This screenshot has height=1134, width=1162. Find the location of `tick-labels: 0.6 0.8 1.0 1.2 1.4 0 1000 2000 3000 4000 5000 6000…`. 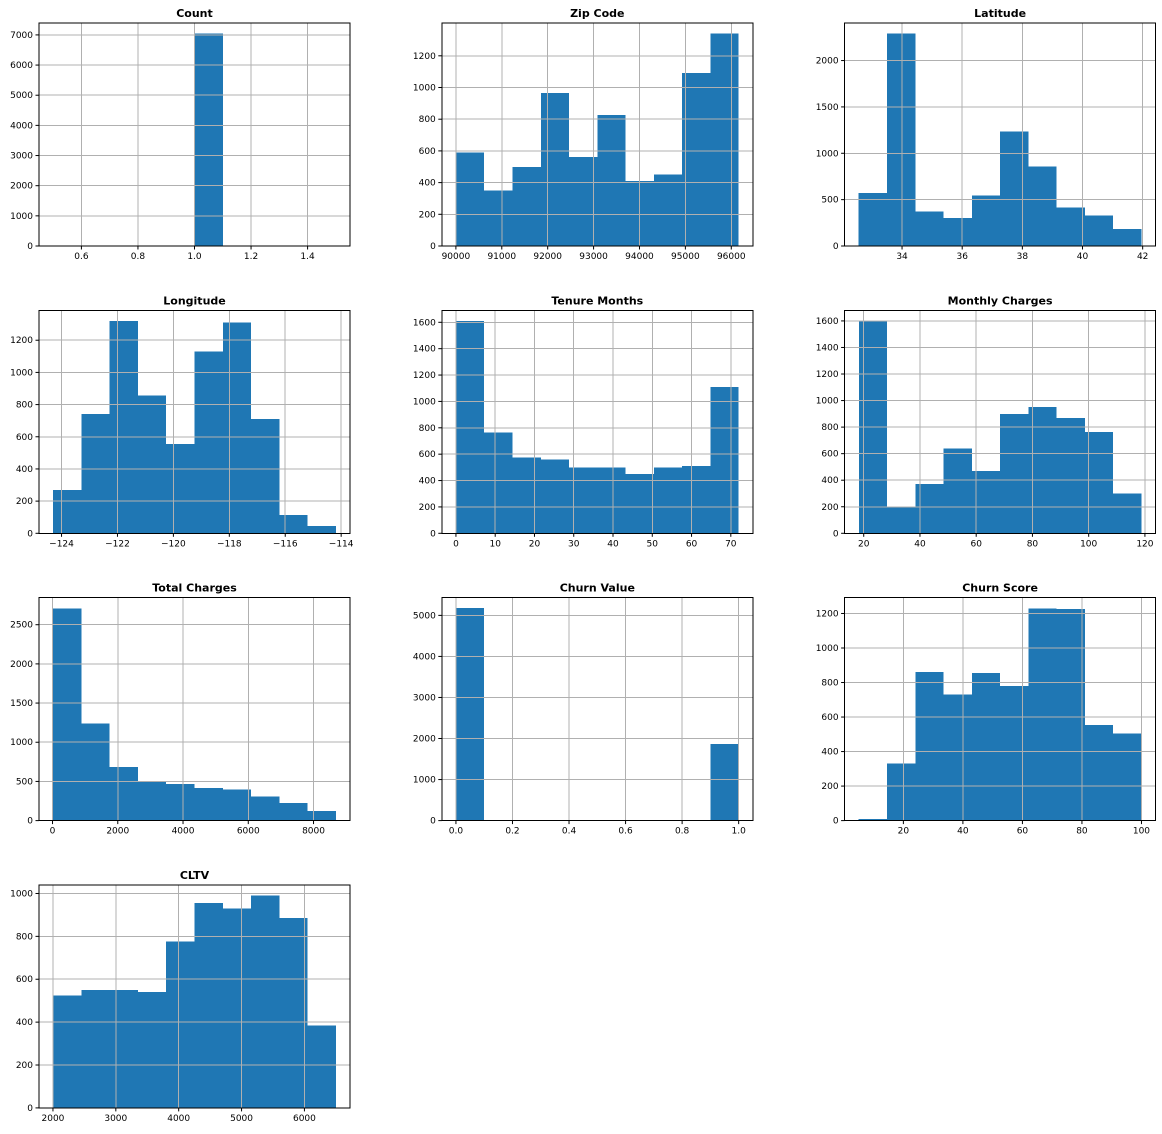

tick-labels: 0.6 0.8 1.0 1.2 1.4 0 1000 2000 3000 4000 5000 6000… is located at coordinates (162, 146).